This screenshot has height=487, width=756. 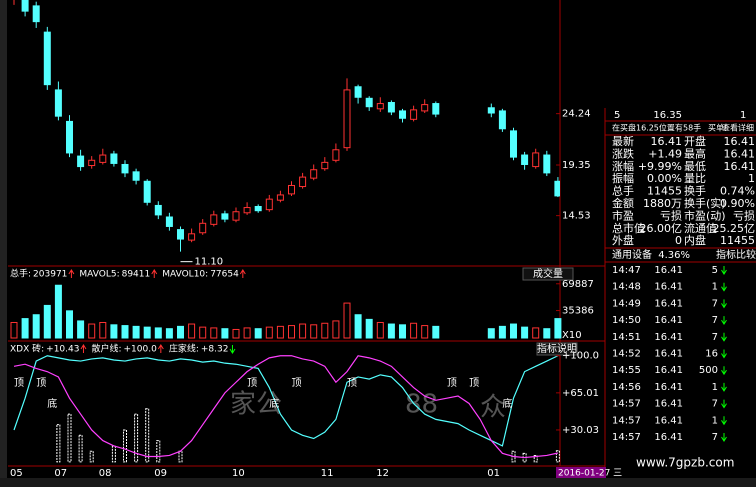 I want to click on quote-label: 金额, so click(x=623, y=203).